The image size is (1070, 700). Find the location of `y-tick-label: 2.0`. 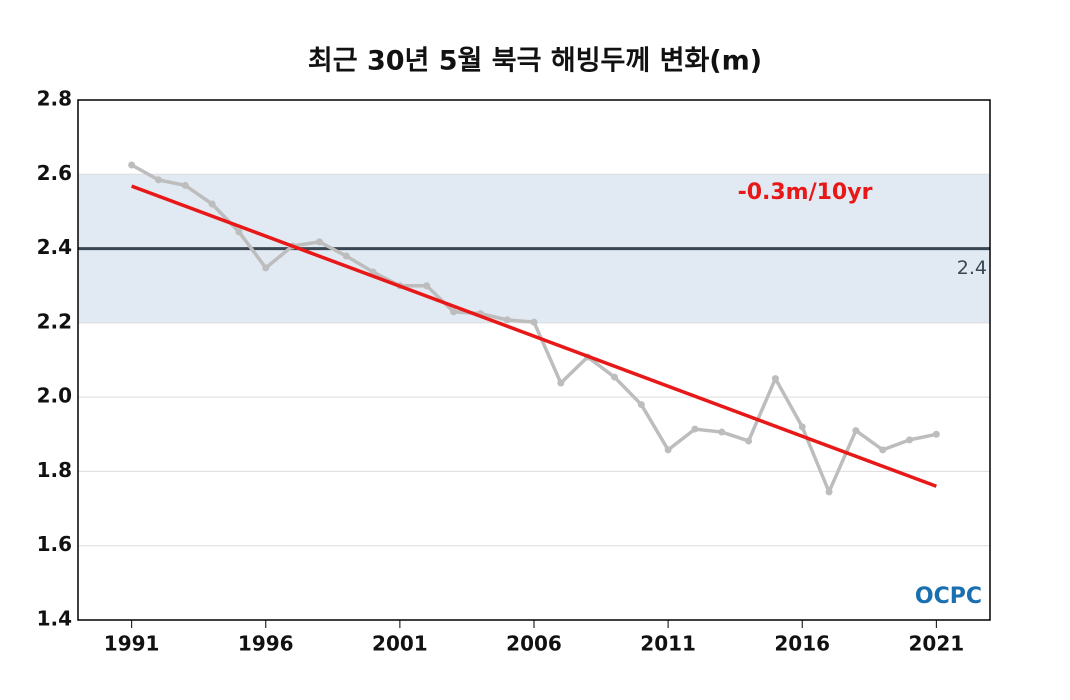

y-tick-label: 2.0 is located at coordinates (54, 396).